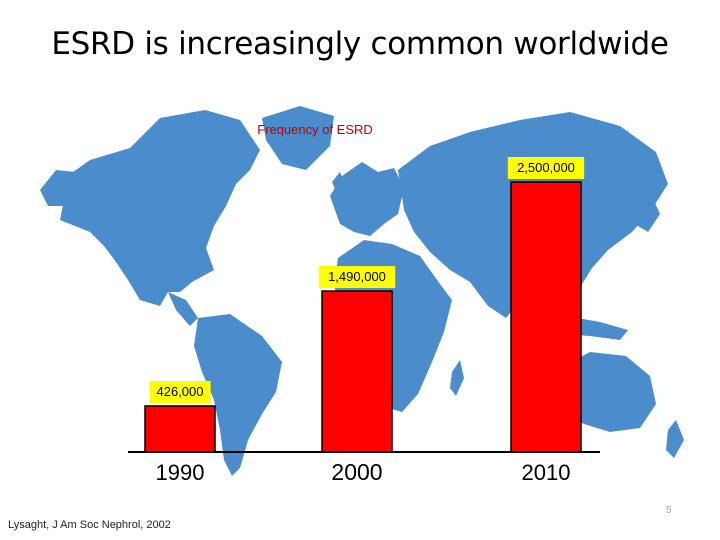 This screenshot has width=720, height=540. Describe the element at coordinates (356, 472) in the screenshot. I see `x-tick-2000: 2000` at that location.